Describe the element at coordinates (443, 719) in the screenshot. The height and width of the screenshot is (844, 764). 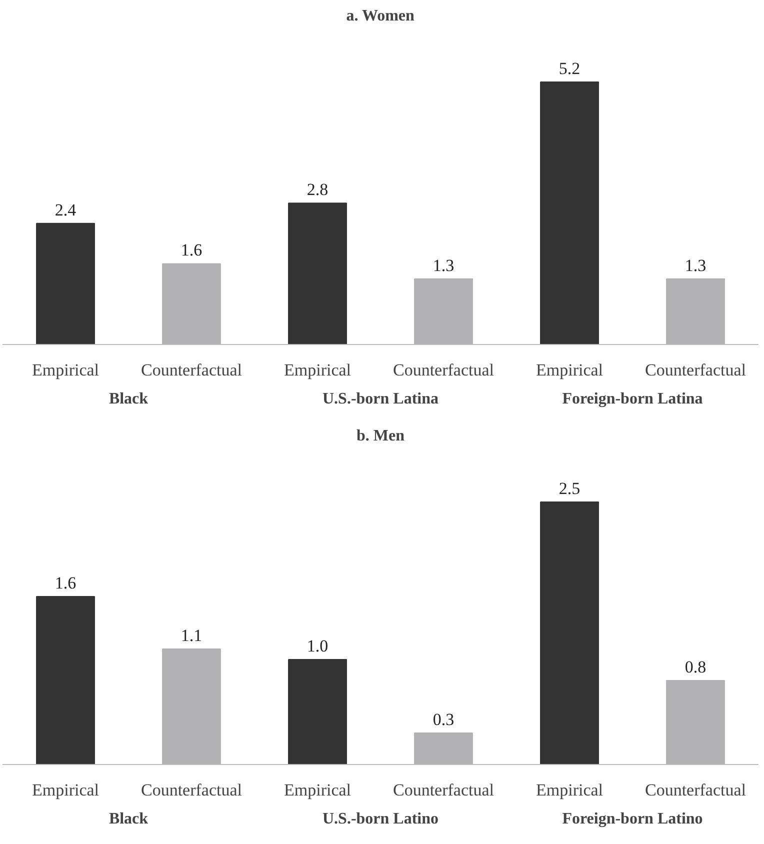
I see `data-label: 0.3` at that location.